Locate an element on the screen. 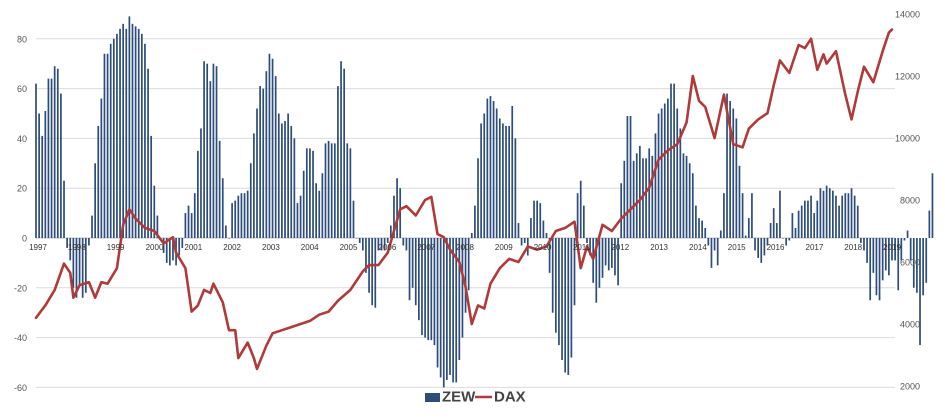 This screenshot has width=945, height=419. right-tick-label: 10000 is located at coordinates (907, 139).